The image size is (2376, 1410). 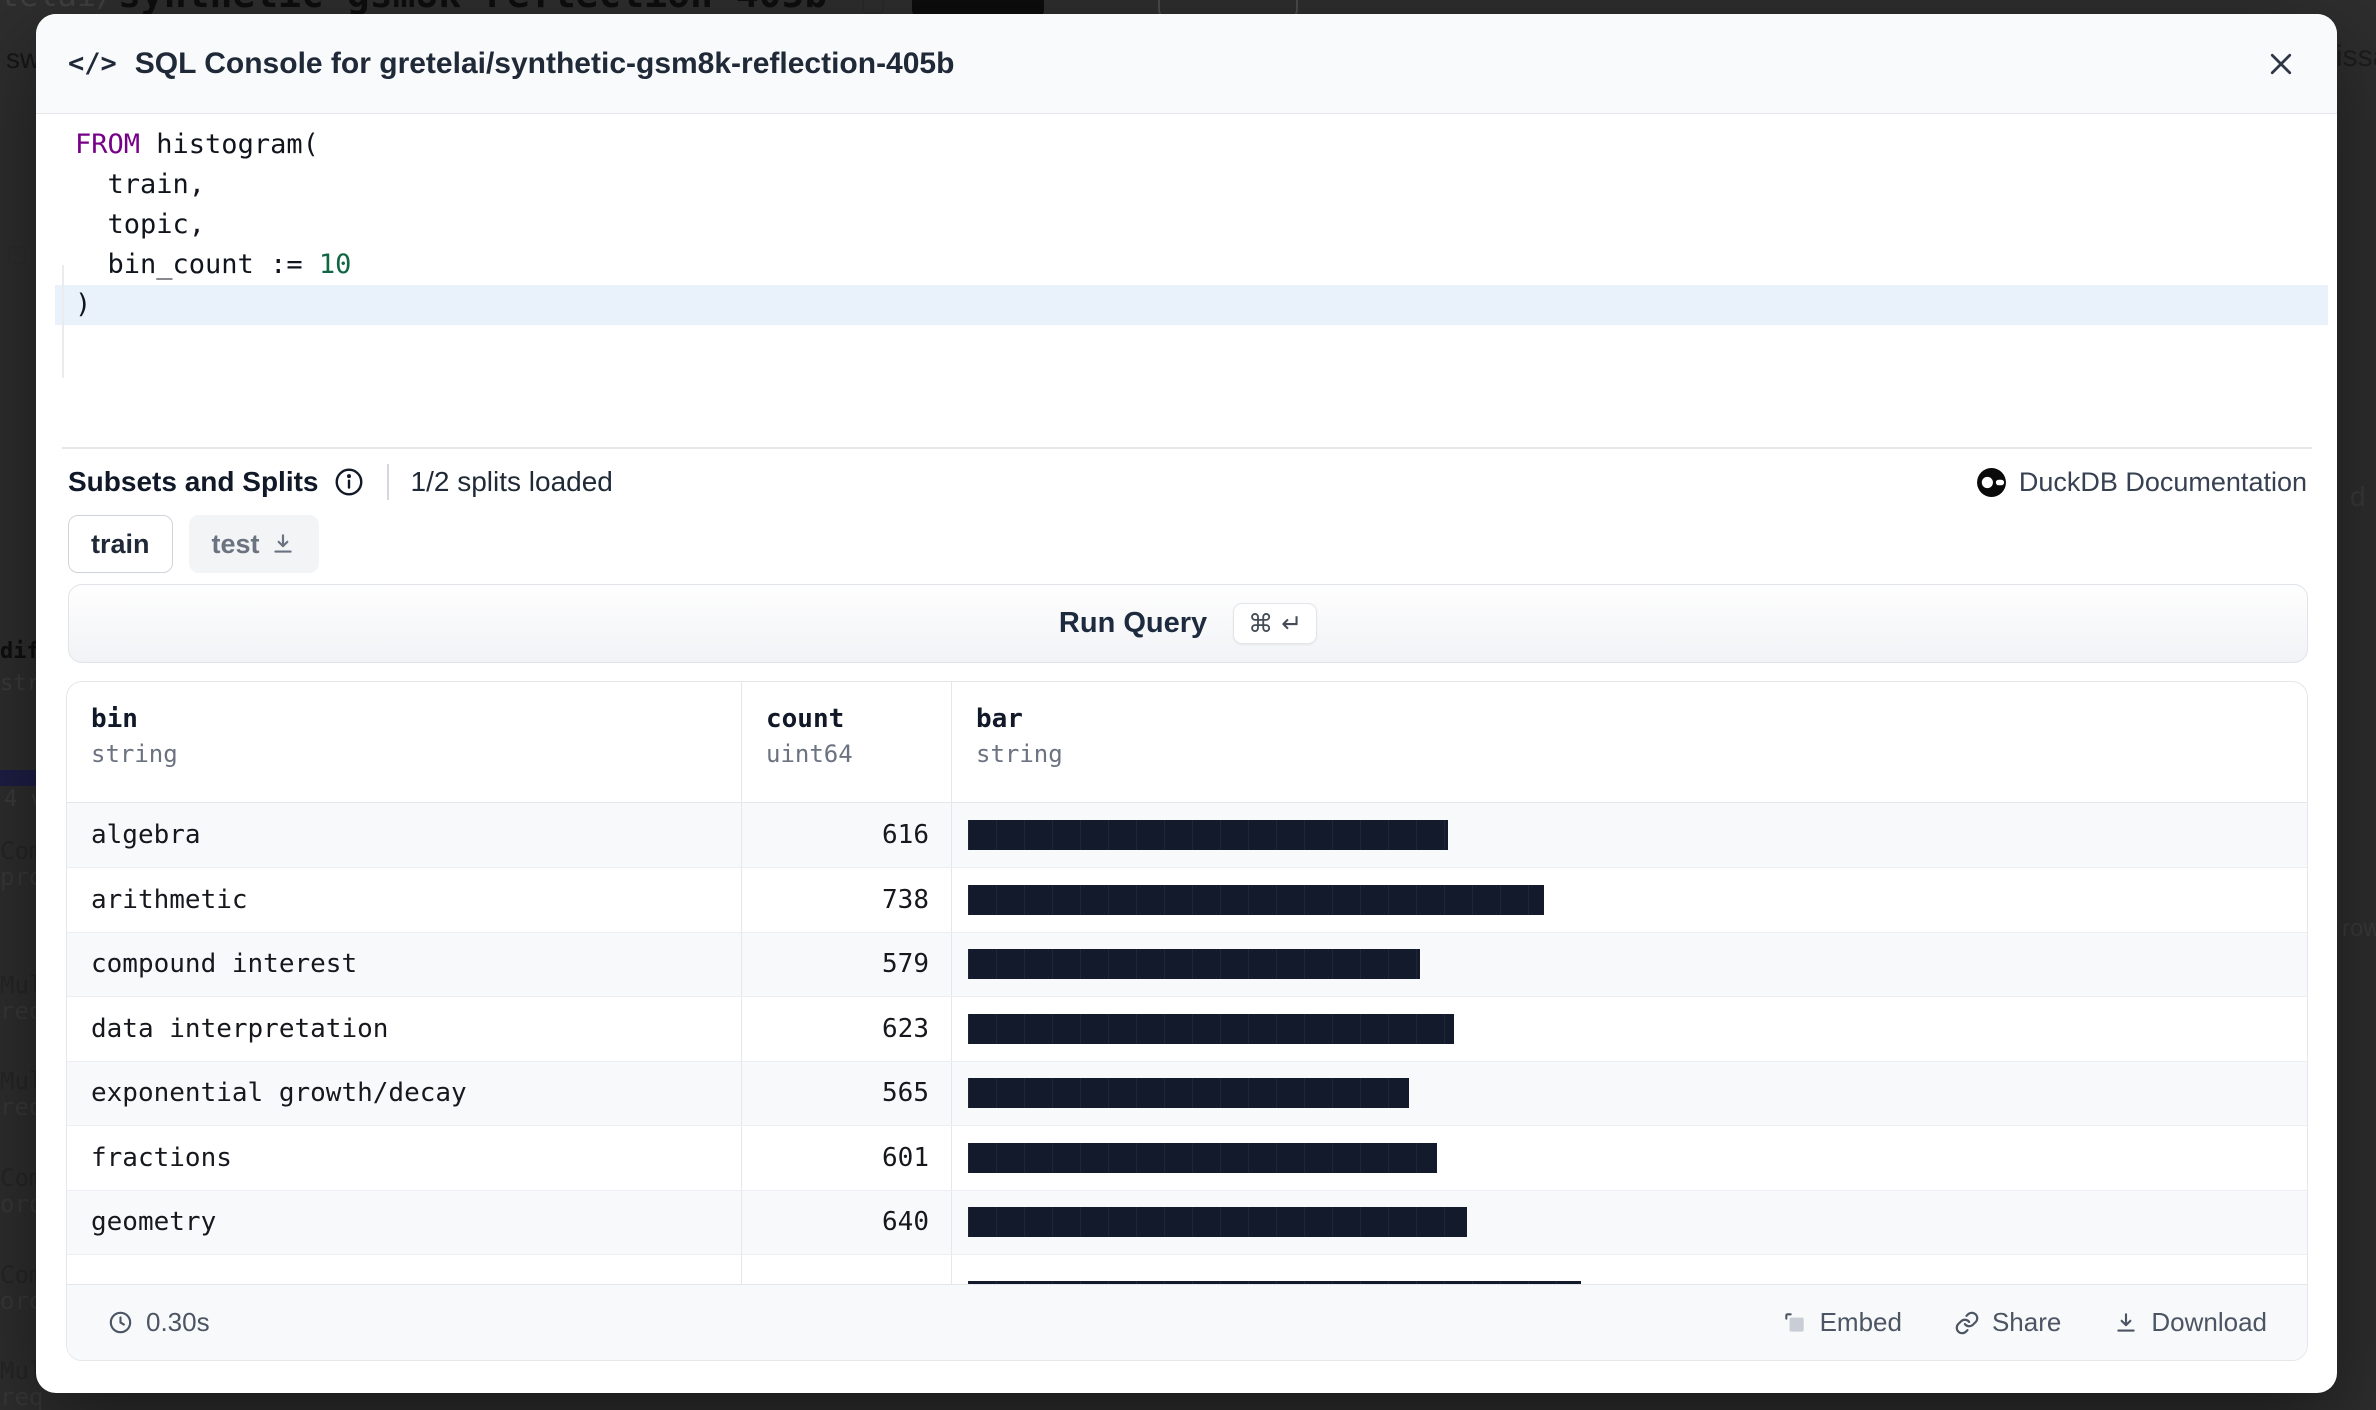 I want to click on count-cell, so click(x=846, y=1270).